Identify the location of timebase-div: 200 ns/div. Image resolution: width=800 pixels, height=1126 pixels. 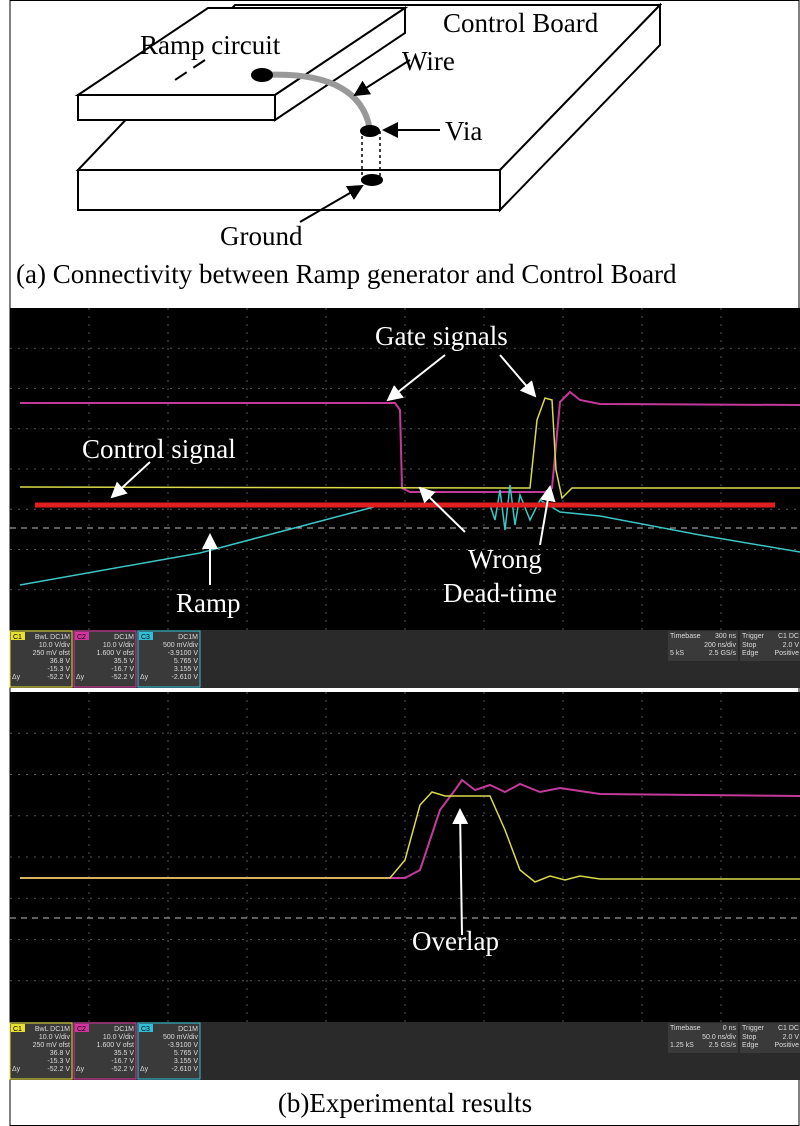
(720, 645).